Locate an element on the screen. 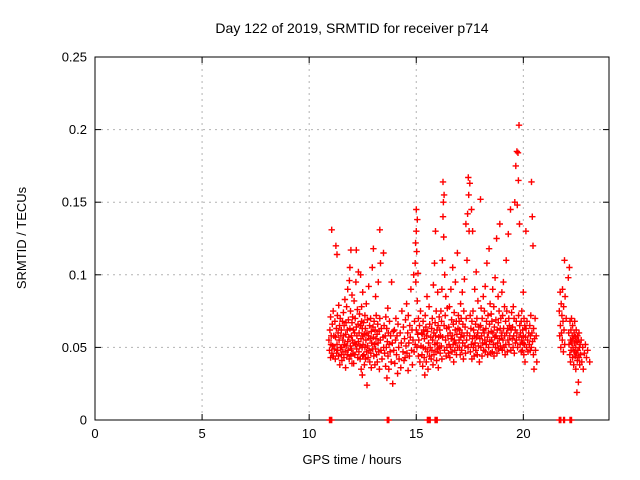  x-tick-label: 10 is located at coordinates (309, 433).